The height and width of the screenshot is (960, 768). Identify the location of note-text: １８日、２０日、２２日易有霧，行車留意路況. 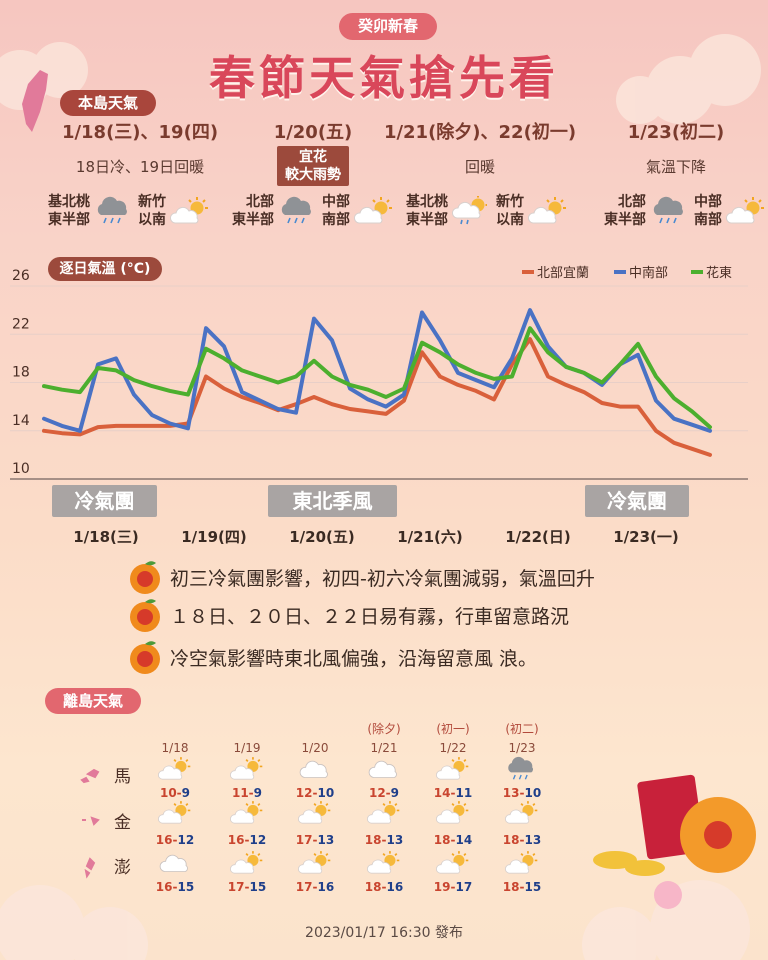
(370, 616).